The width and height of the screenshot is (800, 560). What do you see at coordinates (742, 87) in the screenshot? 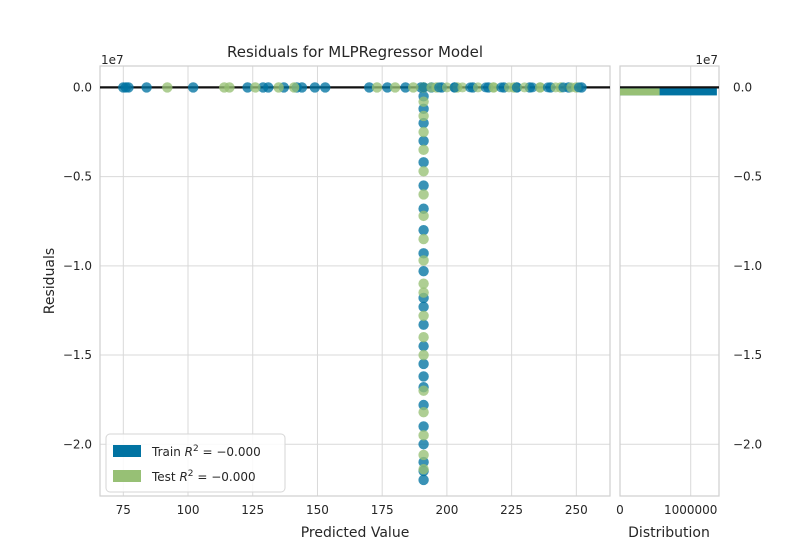
I see `distribution-y-tick-label: 0.0` at bounding box center [742, 87].